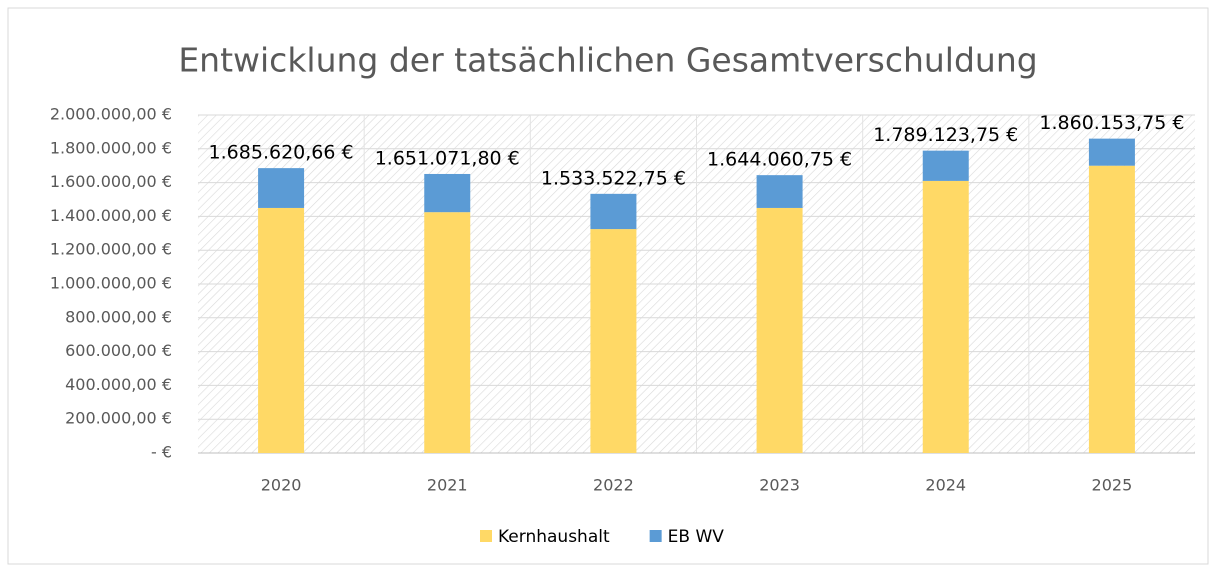  What do you see at coordinates (779, 485) in the screenshot?
I see `x-tick-label: 2023` at bounding box center [779, 485].